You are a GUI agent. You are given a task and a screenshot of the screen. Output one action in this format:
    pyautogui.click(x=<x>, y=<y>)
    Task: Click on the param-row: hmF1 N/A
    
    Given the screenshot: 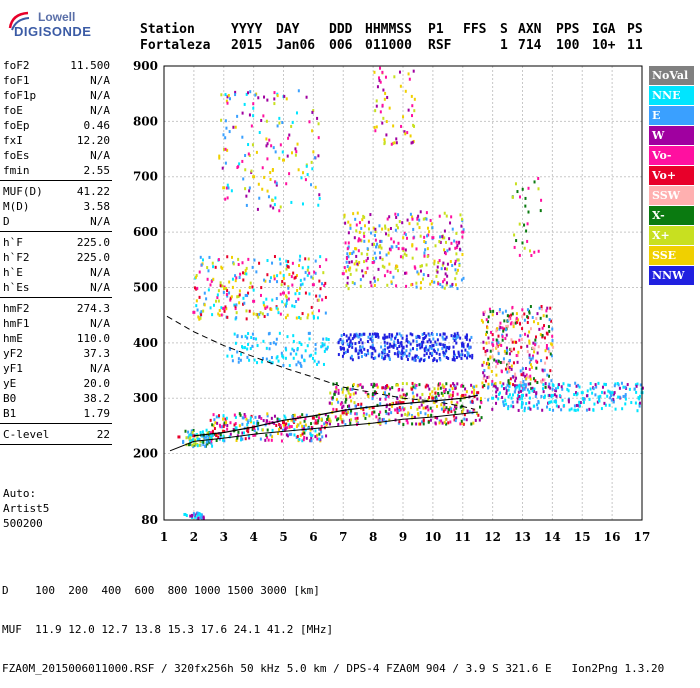 What is the action you would take?
    pyautogui.click(x=56, y=323)
    